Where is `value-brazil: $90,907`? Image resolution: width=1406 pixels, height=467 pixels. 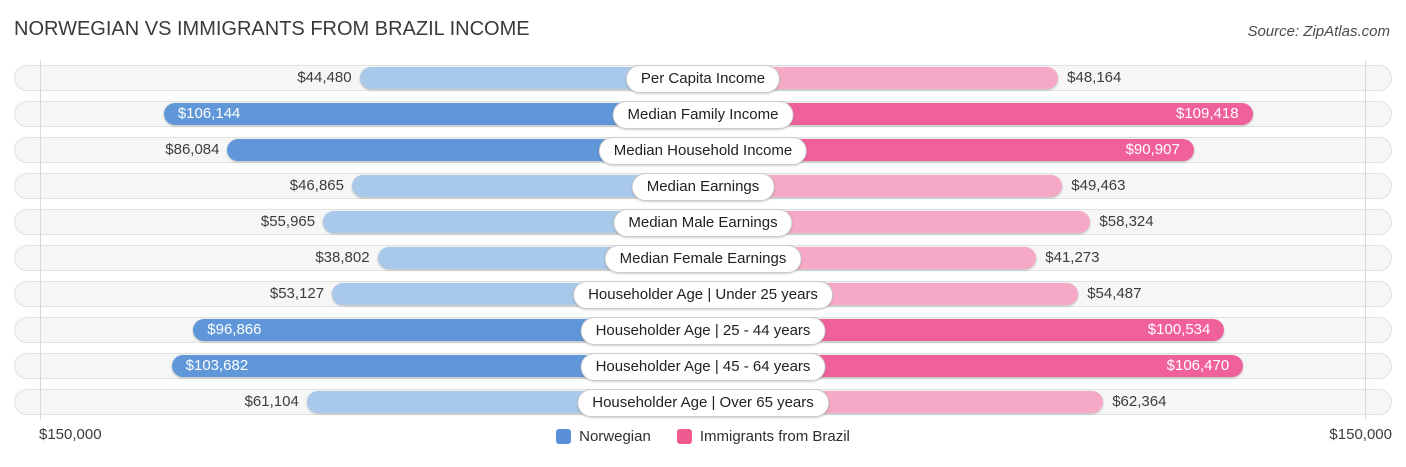 value-brazil: $90,907 is located at coordinates (1152, 149).